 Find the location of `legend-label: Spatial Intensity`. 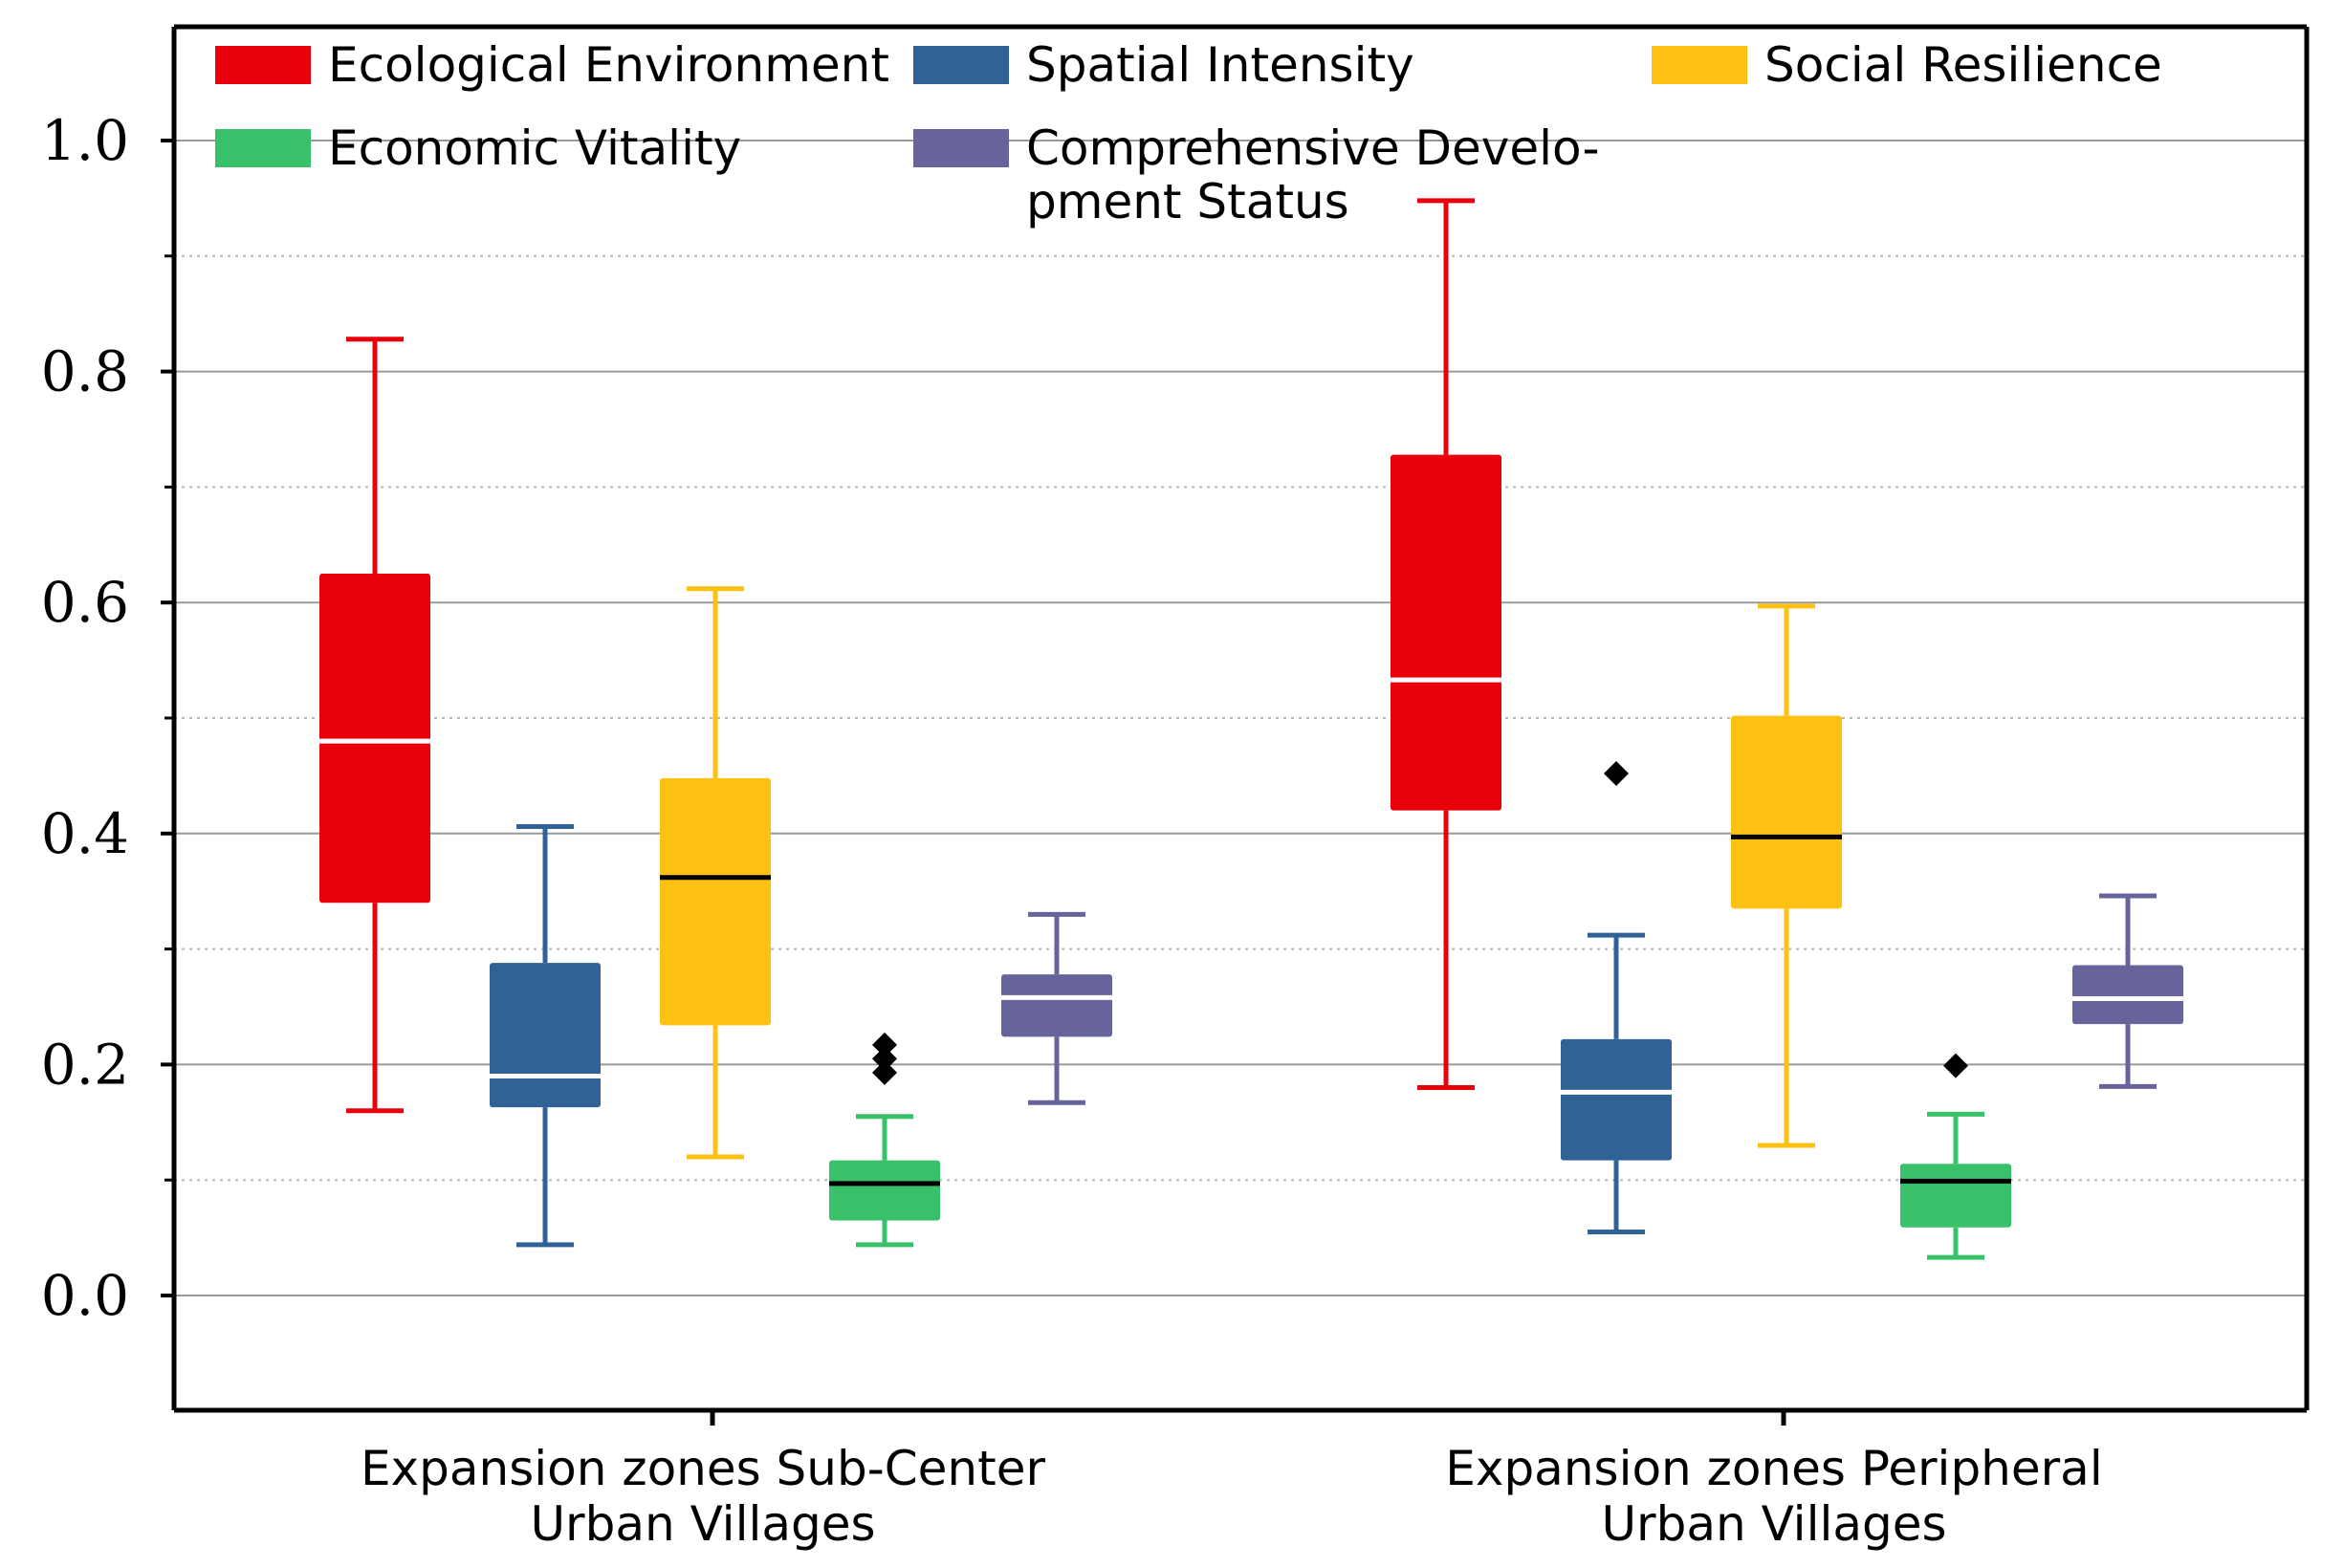

legend-label: Spatial Intensity is located at coordinates (1220, 65).